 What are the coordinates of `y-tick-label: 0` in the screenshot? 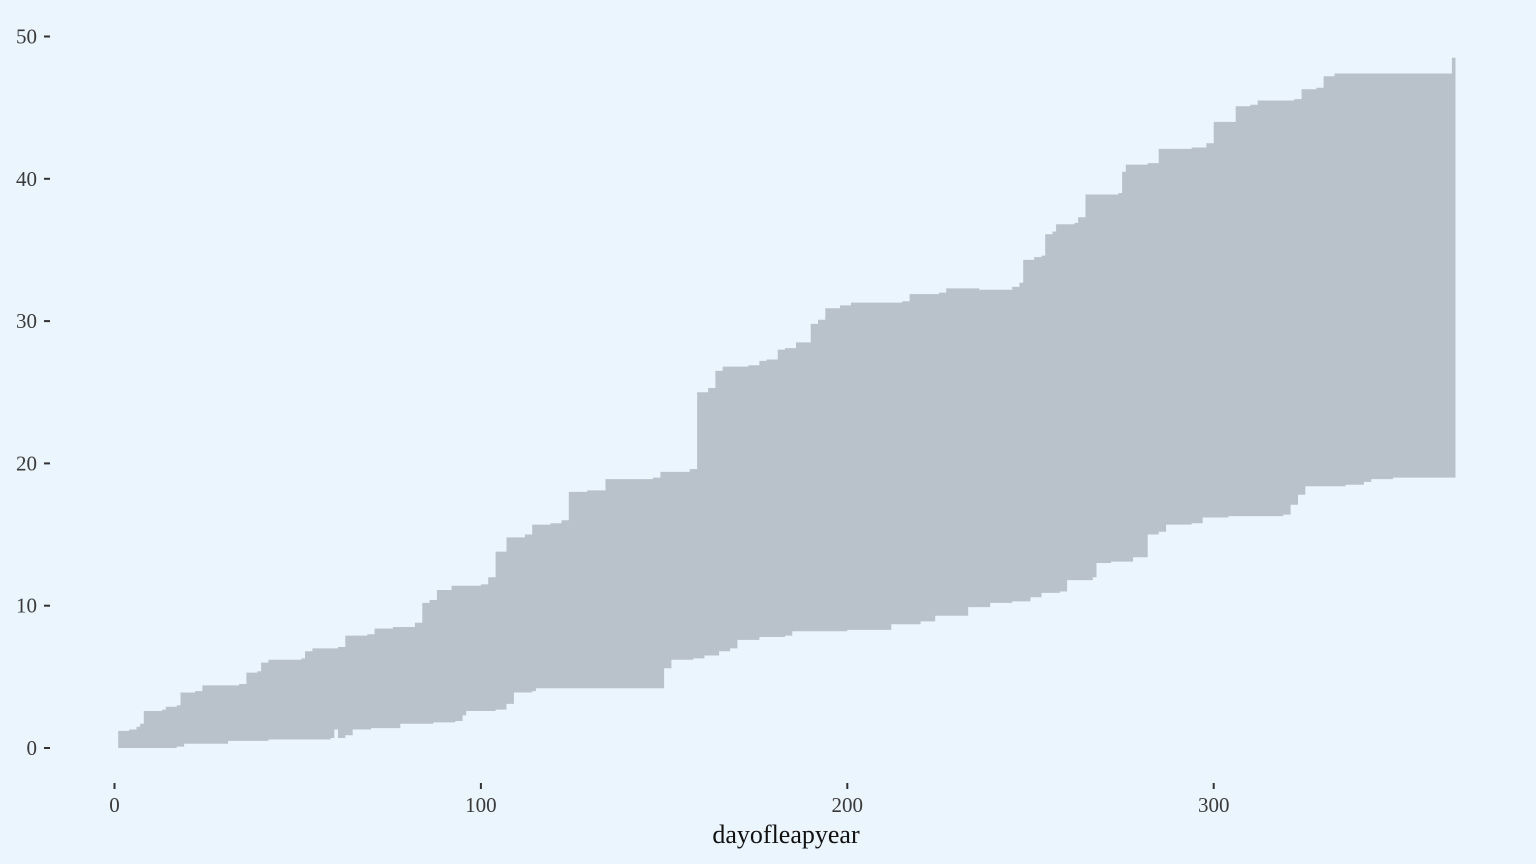 It's located at (32, 748).